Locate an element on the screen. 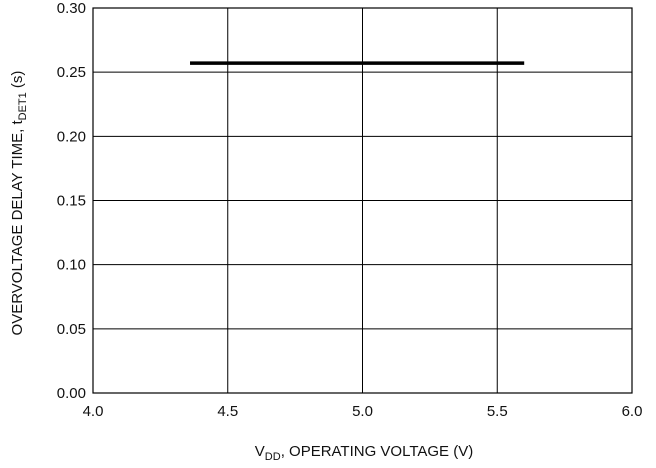 This screenshot has width=656, height=468. y-tick-label: 0.10 is located at coordinates (71, 265).